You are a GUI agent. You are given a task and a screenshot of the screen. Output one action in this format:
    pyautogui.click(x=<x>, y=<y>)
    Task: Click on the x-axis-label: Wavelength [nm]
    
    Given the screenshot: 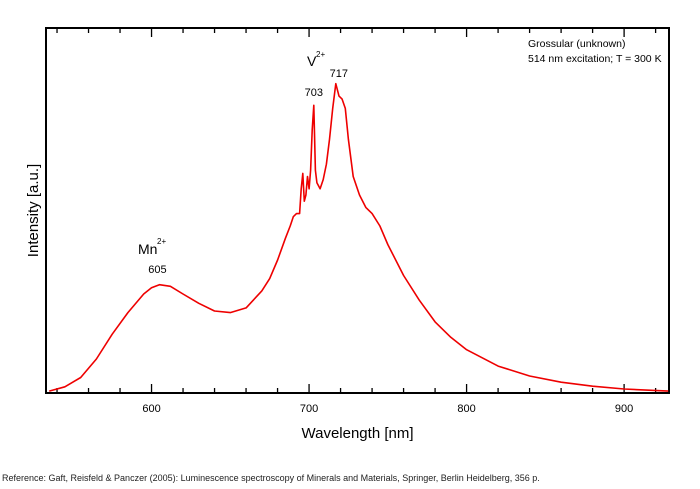 What is the action you would take?
    pyautogui.click(x=358, y=433)
    